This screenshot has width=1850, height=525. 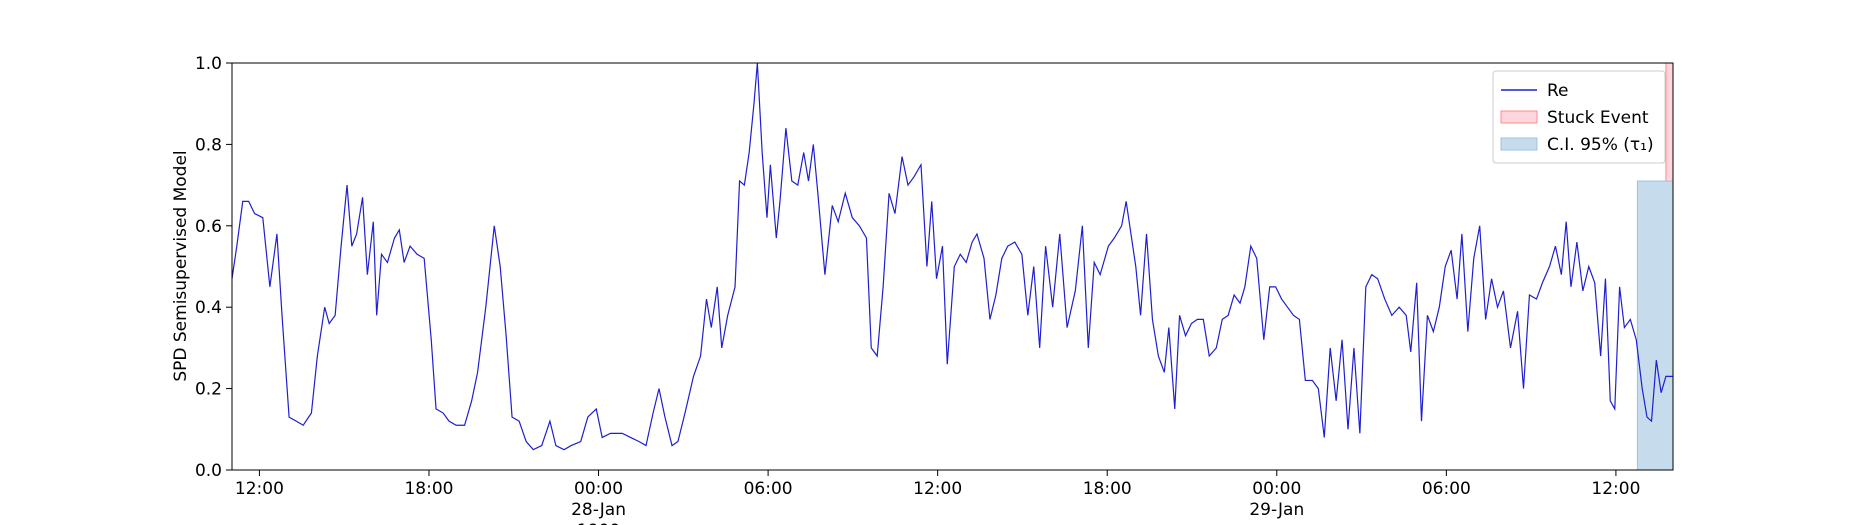 I want to click on legend-label: C.I. 95% (τ₁), so click(x=1600, y=145).